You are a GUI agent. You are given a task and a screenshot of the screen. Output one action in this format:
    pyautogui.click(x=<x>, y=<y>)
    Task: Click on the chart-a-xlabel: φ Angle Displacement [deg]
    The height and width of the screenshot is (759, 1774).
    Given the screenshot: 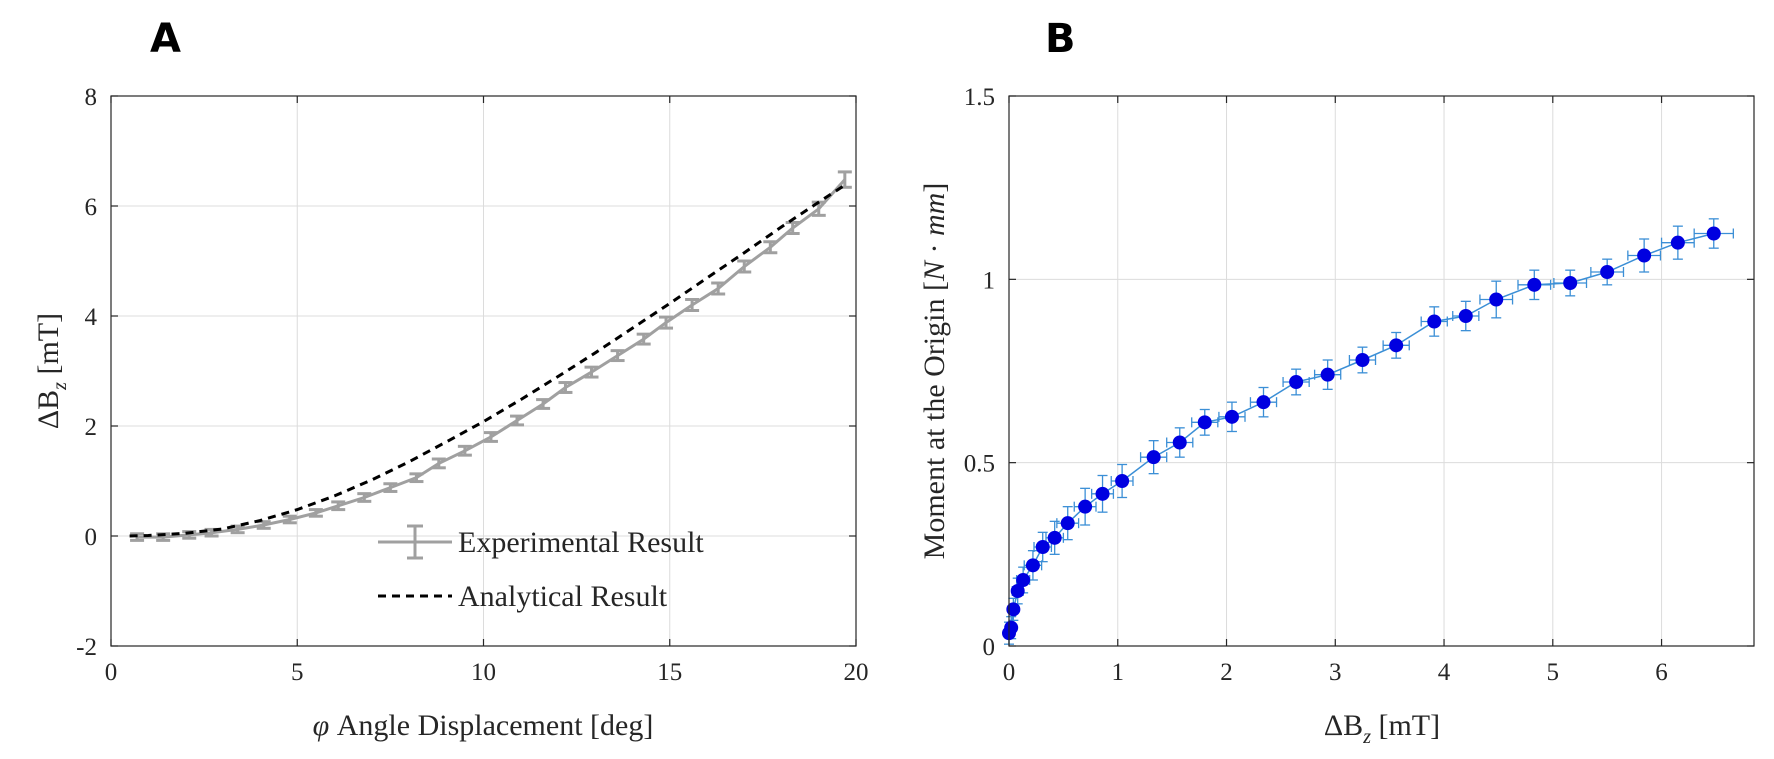 What is the action you would take?
    pyautogui.click(x=483, y=725)
    